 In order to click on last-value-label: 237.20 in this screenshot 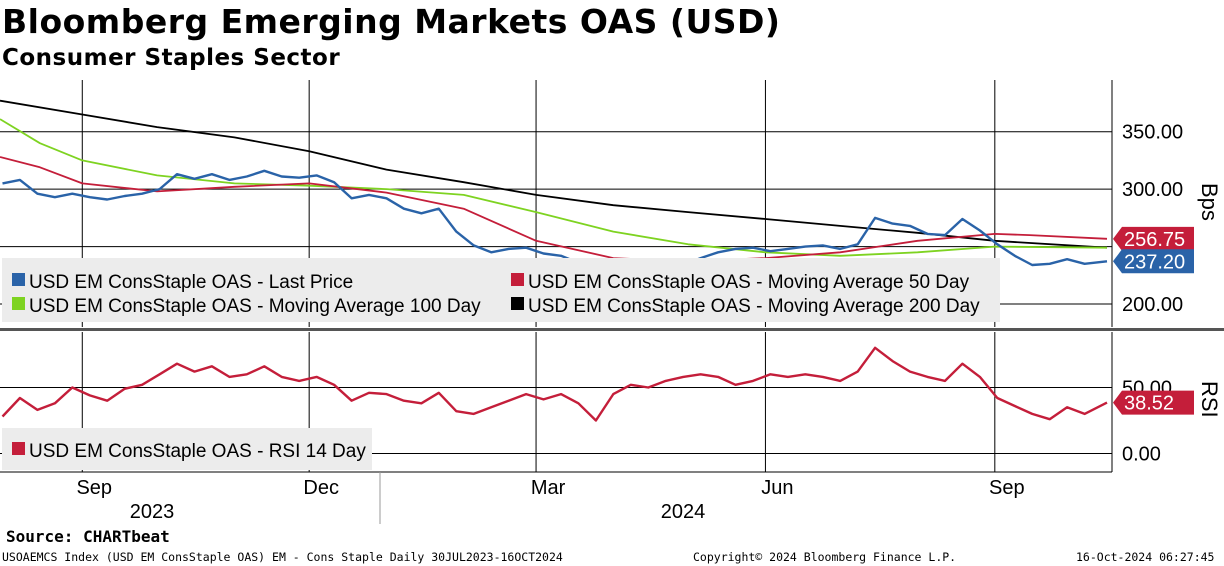, I will do `click(1153, 261)`.